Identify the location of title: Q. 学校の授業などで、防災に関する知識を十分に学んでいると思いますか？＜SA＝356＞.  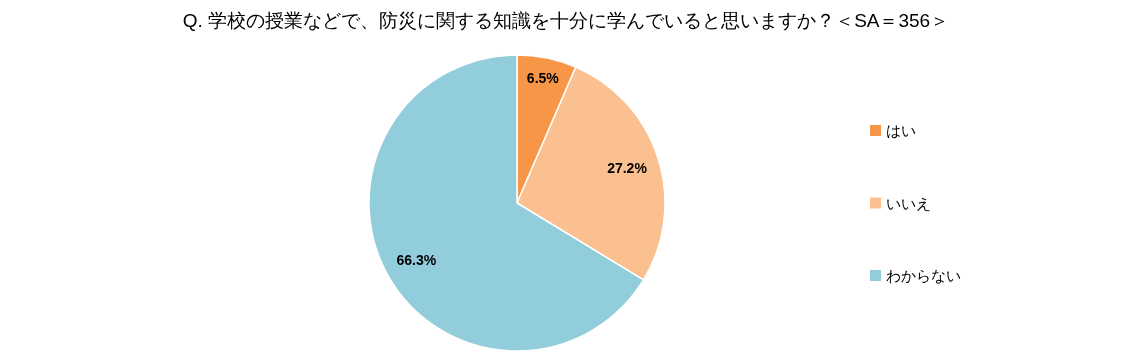
(566, 20).